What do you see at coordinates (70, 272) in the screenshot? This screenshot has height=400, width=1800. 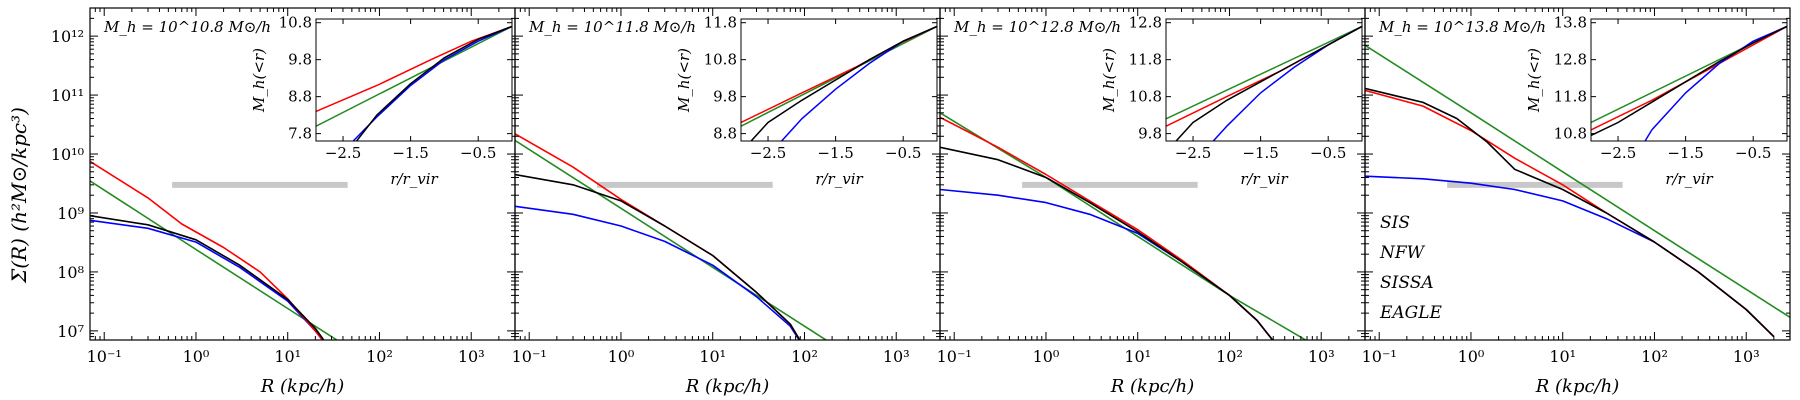 I see `y-tick-label: 10⁸` at bounding box center [70, 272].